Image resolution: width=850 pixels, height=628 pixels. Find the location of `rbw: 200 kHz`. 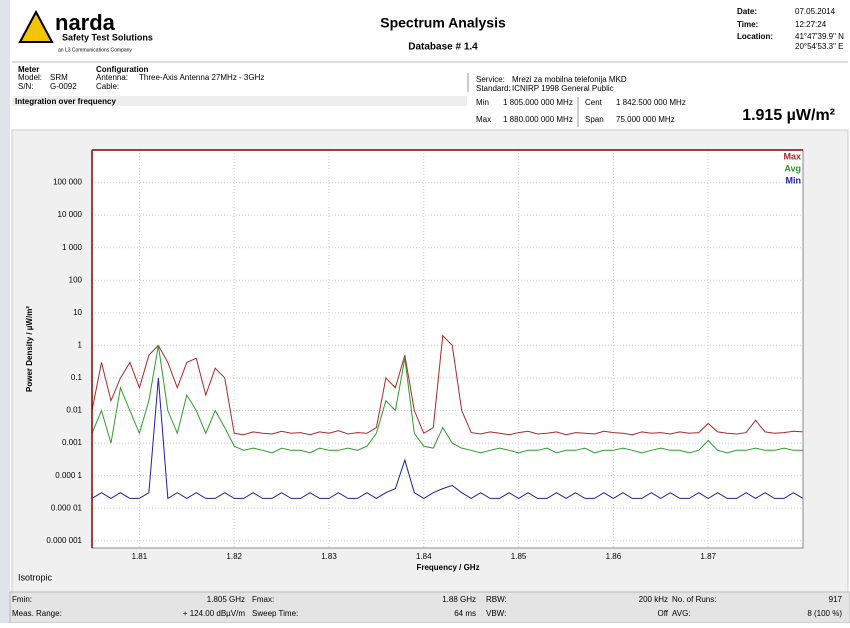

rbw: 200 kHz is located at coordinates (653, 599).